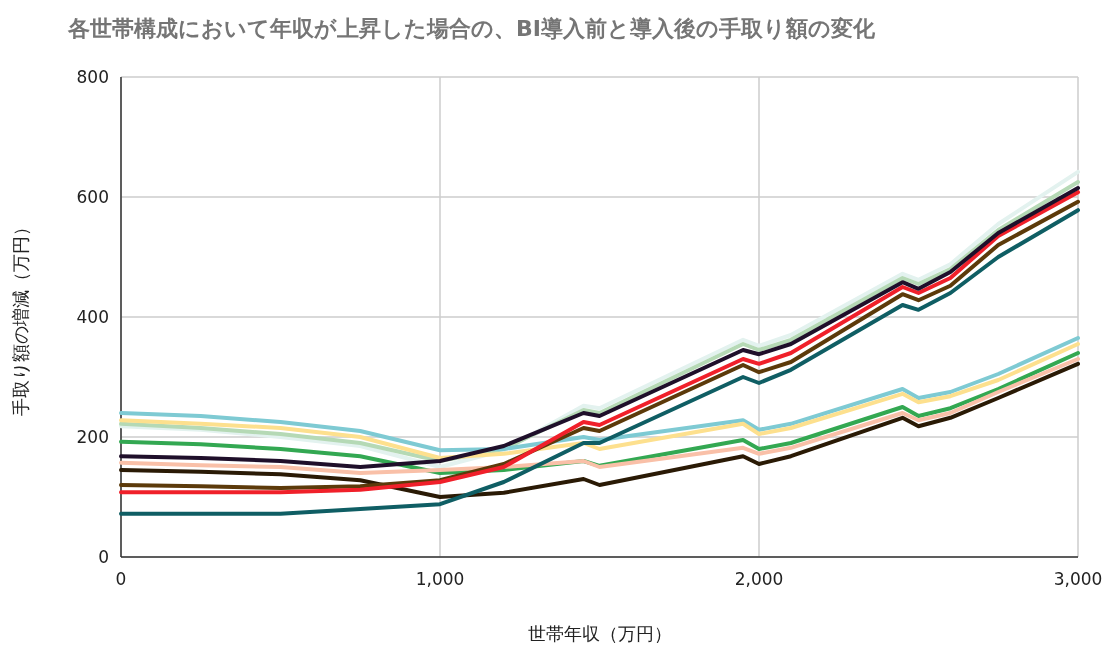  What do you see at coordinates (103, 557) in the screenshot?
I see `y-tick-label: 0` at bounding box center [103, 557].